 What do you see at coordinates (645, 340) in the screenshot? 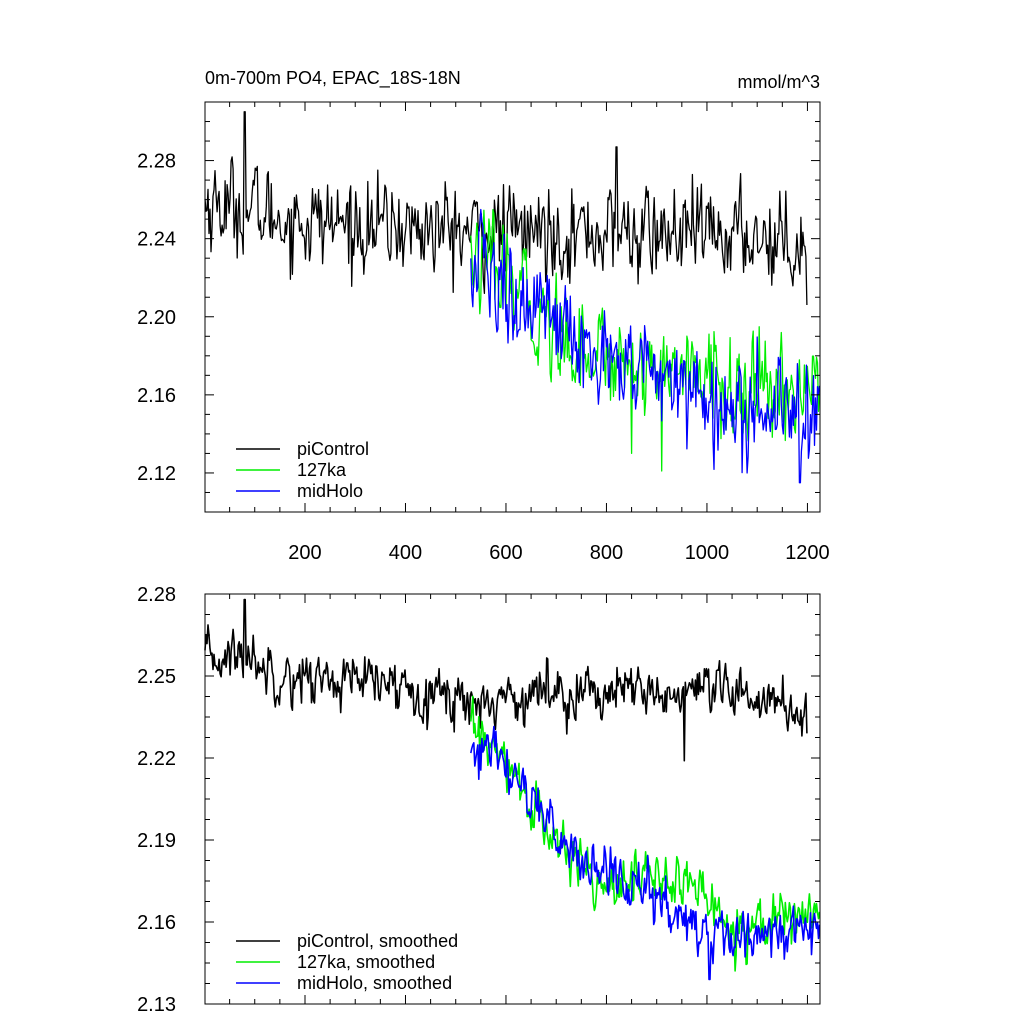
I see `top-series-127ka` at bounding box center [645, 340].